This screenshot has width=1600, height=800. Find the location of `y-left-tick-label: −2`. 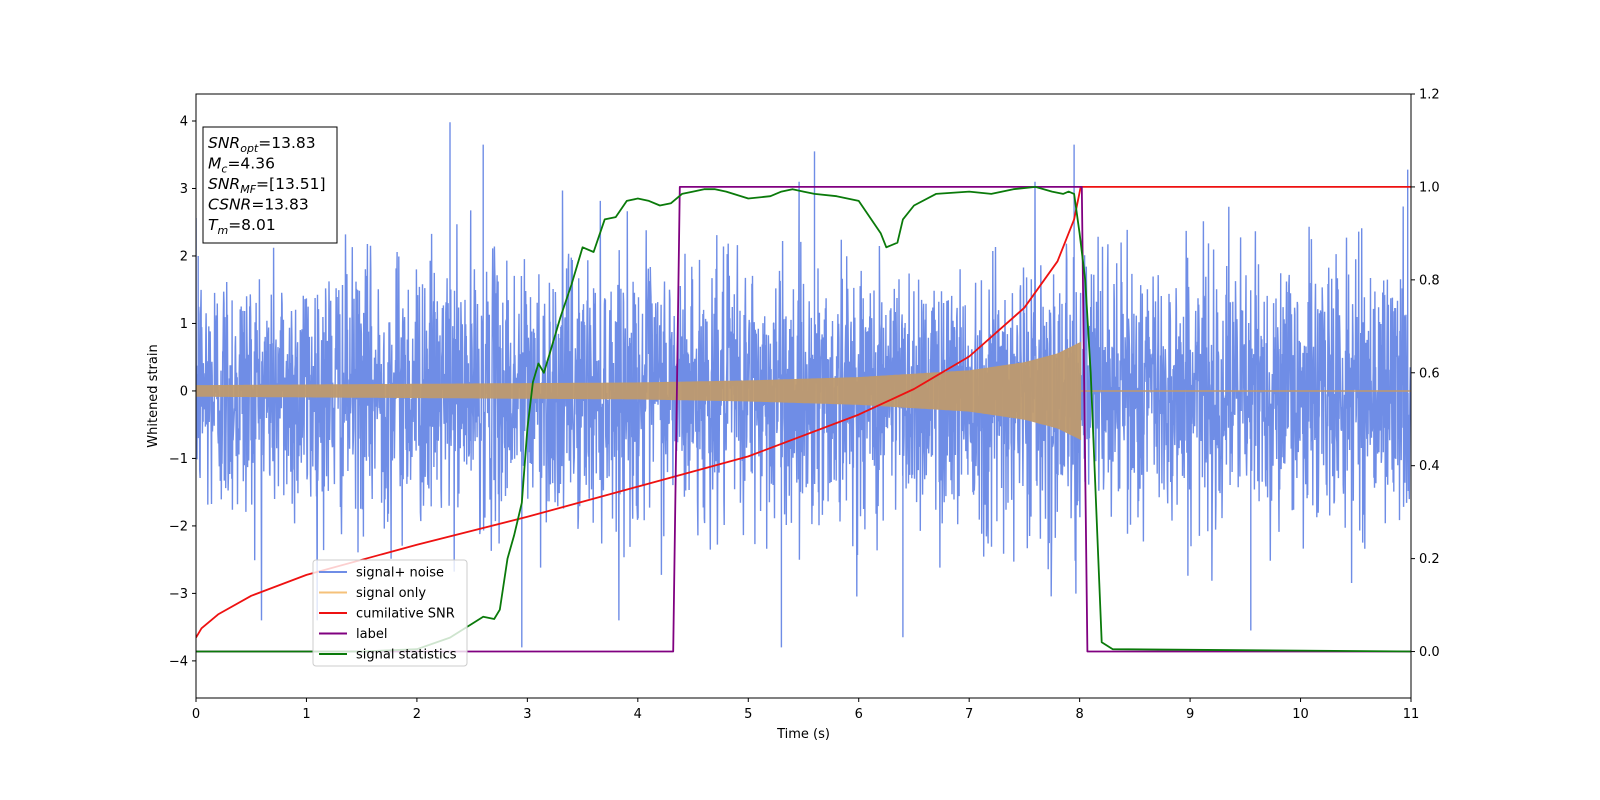

y-left-tick-label: −2 is located at coordinates (178, 526).